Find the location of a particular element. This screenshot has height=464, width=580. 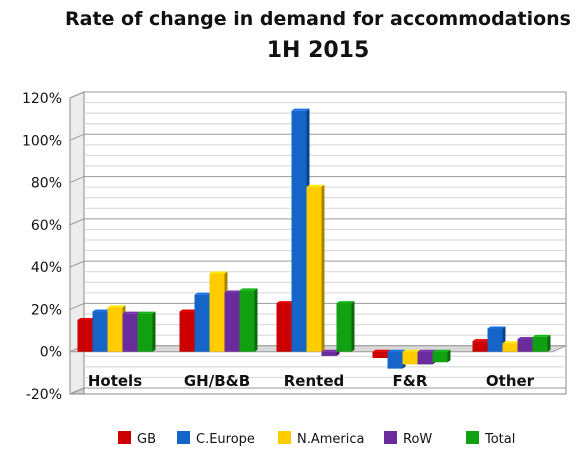

chart-subtitle: 1H 2015 is located at coordinates (318, 50).